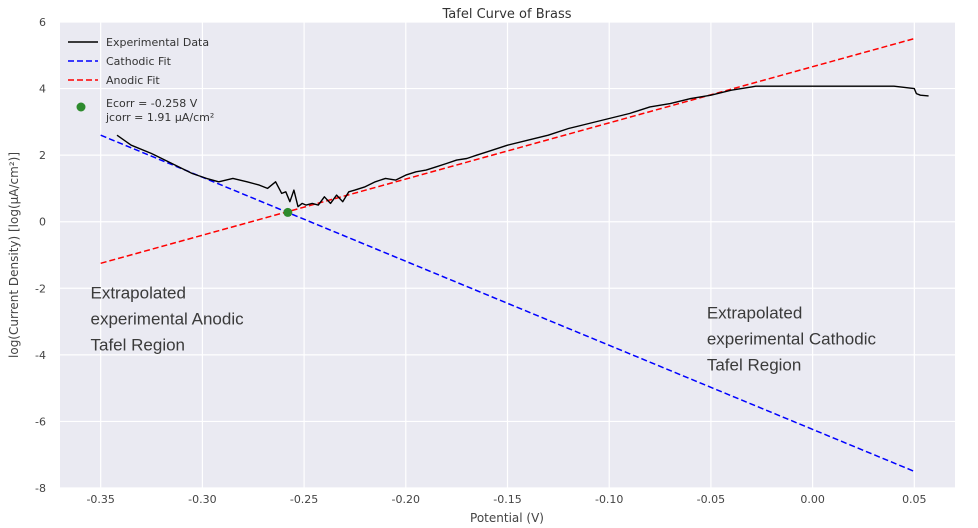 The image size is (978, 528). What do you see at coordinates (914, 499) in the screenshot?
I see `x-tick-label: 0.05` at bounding box center [914, 499].